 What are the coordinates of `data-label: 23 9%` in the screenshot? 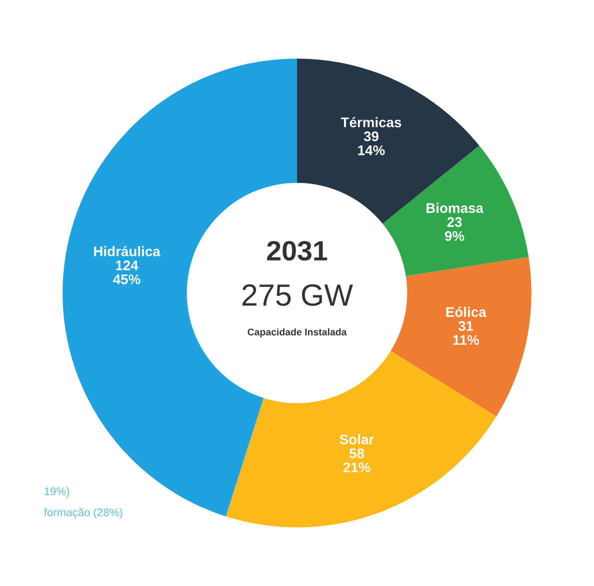 It's located at (454, 229).